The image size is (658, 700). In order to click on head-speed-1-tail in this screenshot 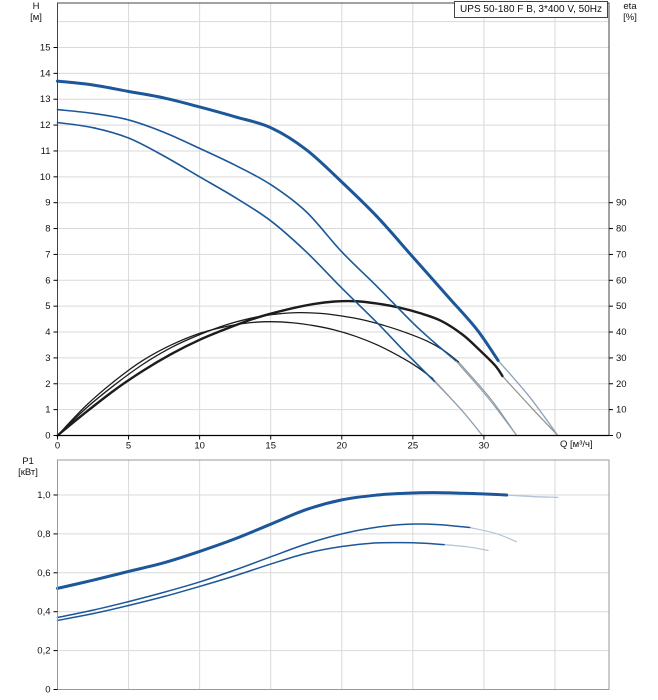, I will do `click(458, 408)`.